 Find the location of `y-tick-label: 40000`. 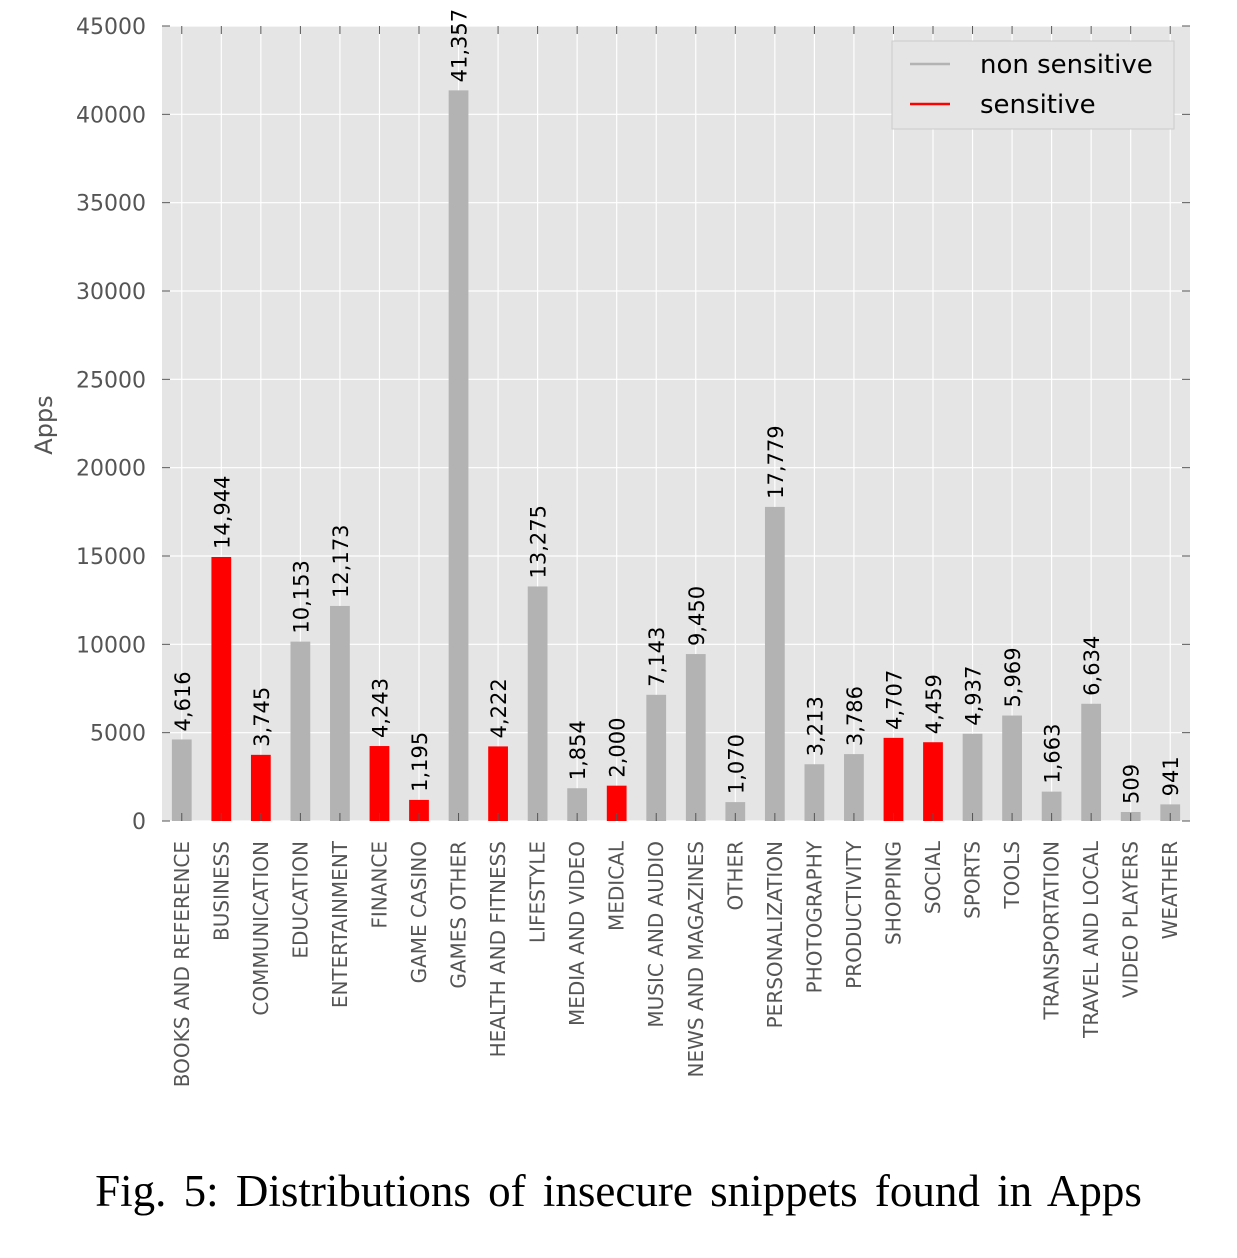

y-tick-label: 40000 is located at coordinates (111, 115).